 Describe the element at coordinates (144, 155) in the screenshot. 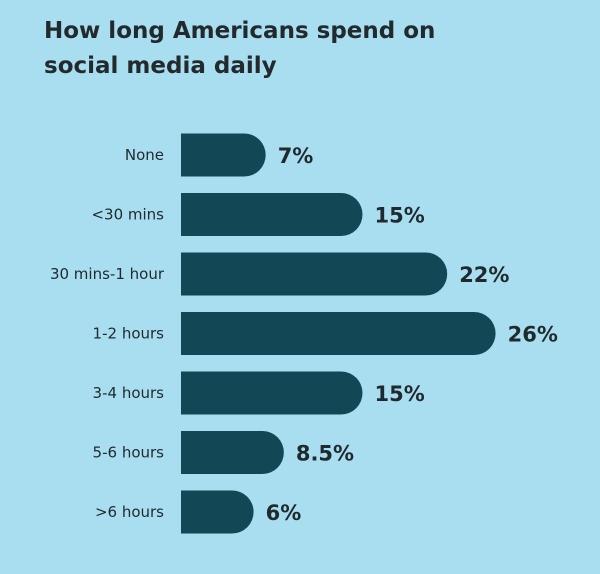

I see `category-label: None` at that location.